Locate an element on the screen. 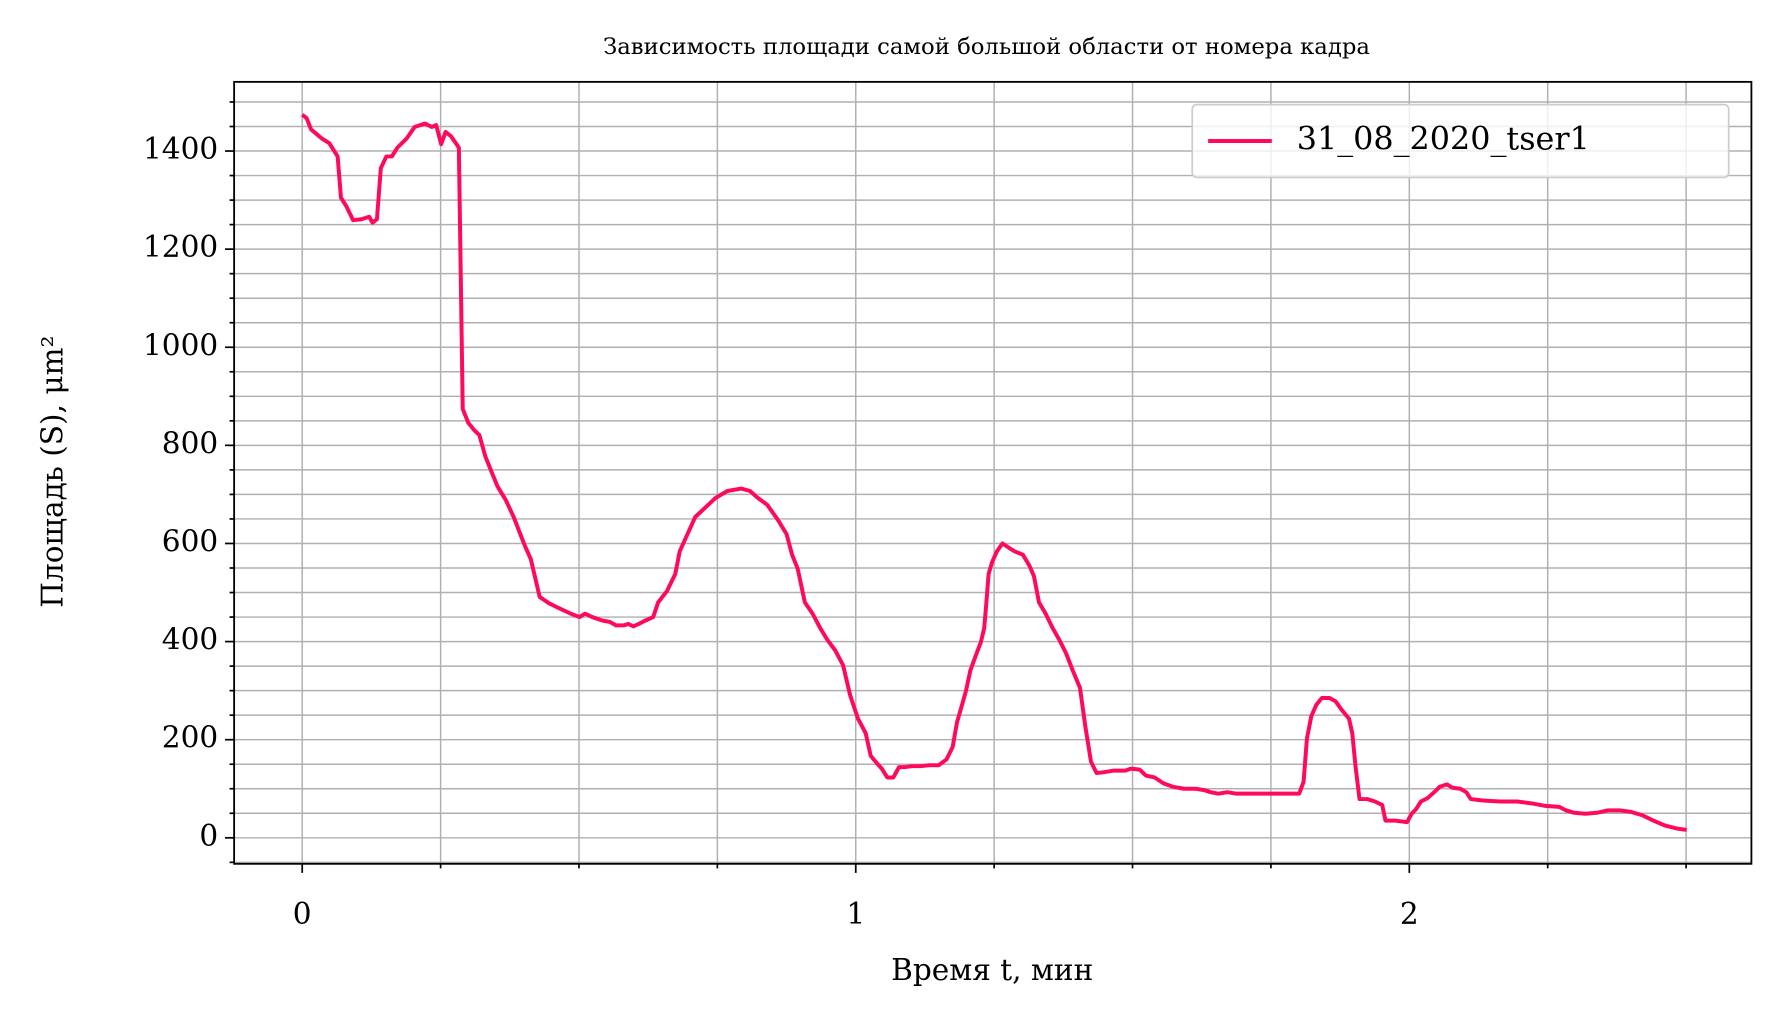 The height and width of the screenshot is (1015, 1773). x-tick-label: 2 is located at coordinates (1409, 914).